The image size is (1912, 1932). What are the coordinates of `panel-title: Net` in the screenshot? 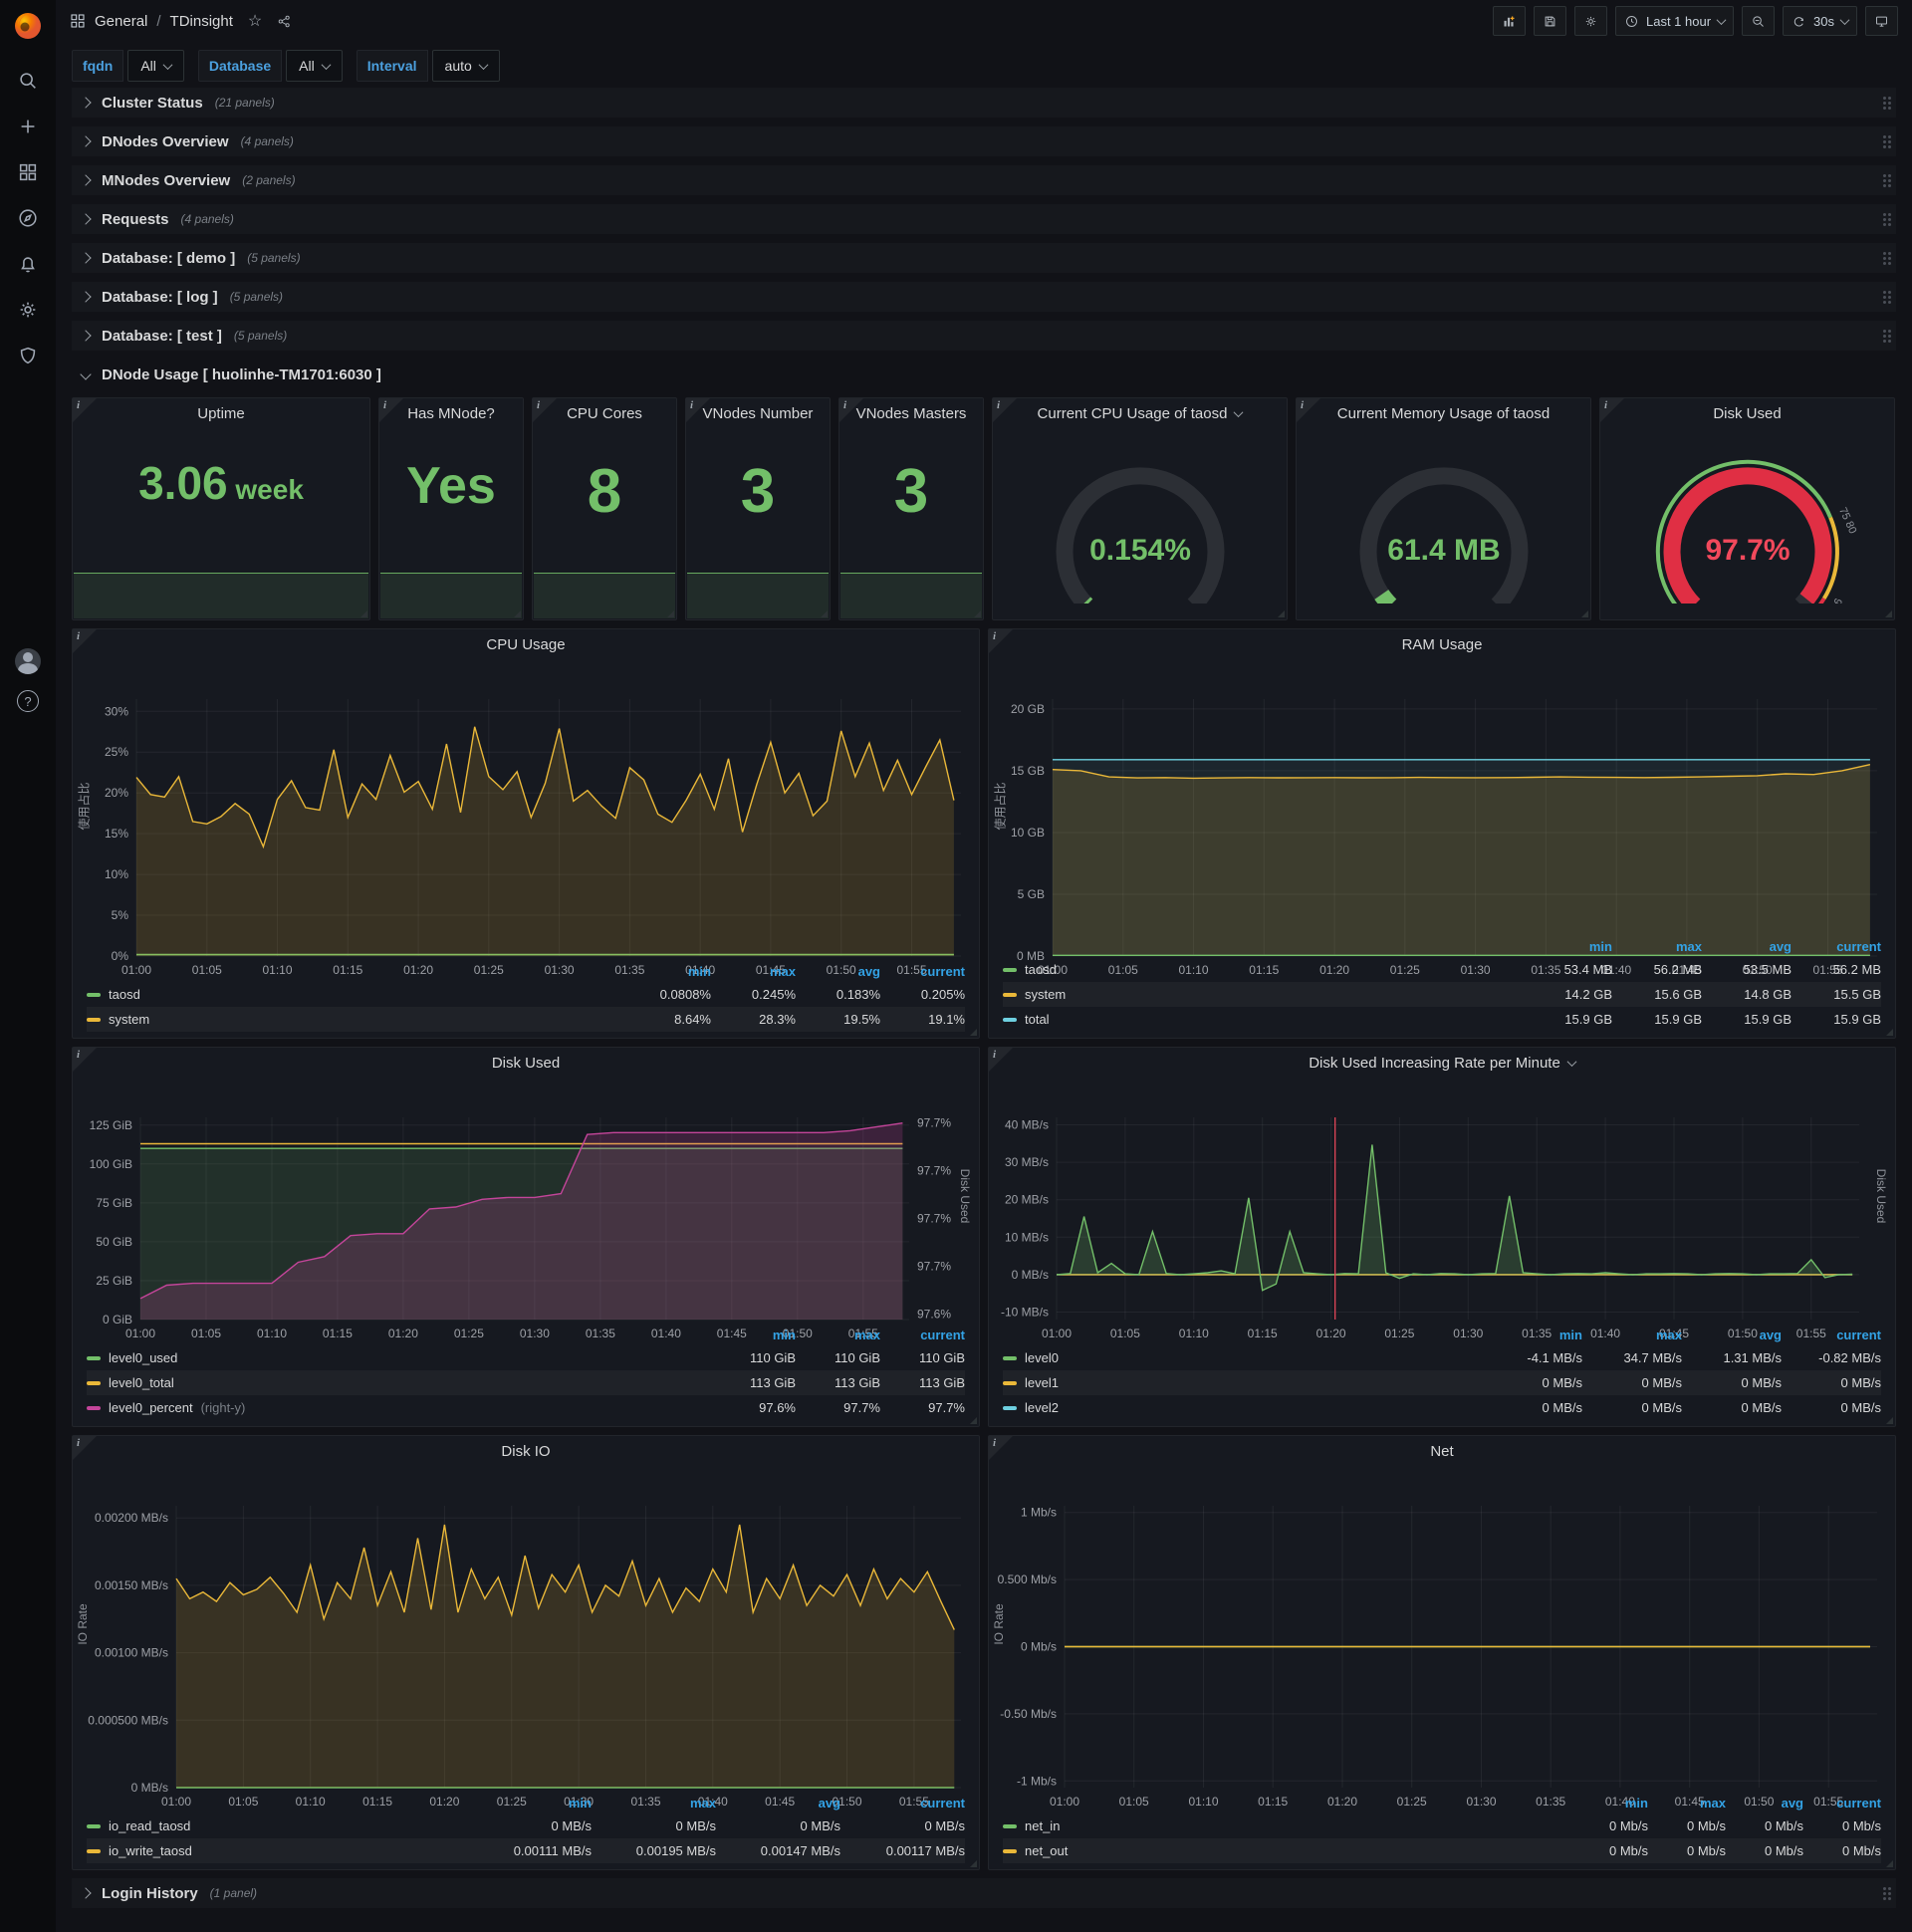 It's located at (1442, 1451).